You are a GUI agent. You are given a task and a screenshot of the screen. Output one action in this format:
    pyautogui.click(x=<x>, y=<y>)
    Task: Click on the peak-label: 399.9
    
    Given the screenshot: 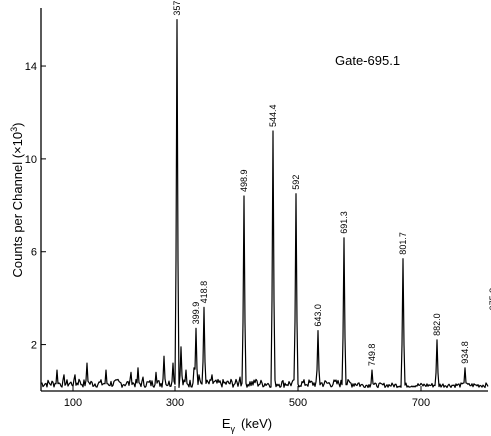 What is the action you would take?
    pyautogui.click(x=196, y=313)
    